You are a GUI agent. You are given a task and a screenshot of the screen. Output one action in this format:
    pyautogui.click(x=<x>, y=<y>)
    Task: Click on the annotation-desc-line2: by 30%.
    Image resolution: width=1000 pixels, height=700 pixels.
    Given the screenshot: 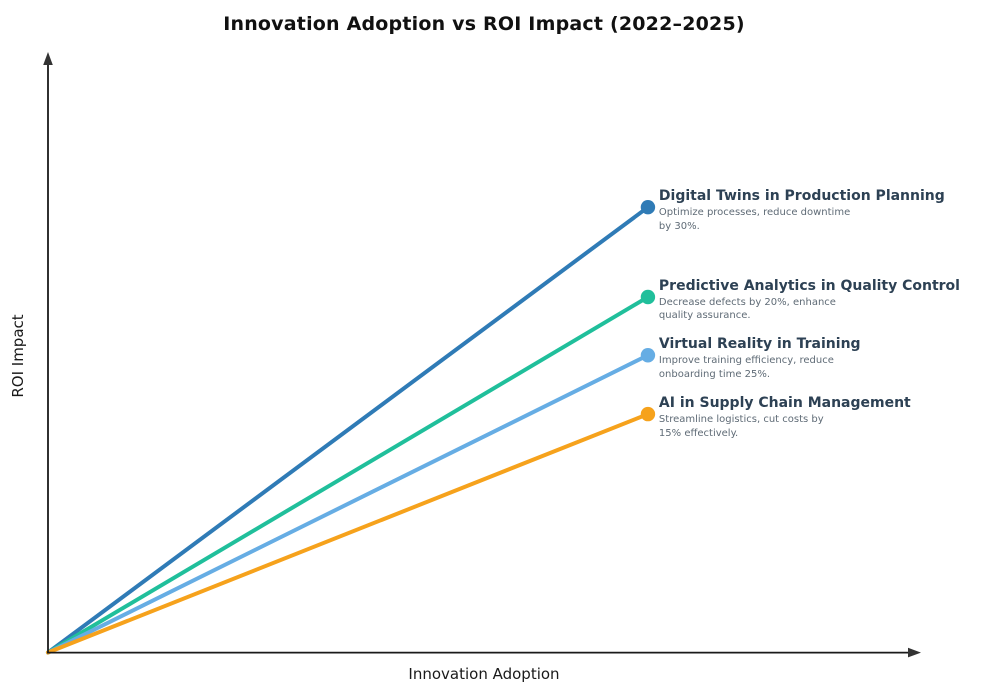 What is the action you would take?
    pyautogui.click(x=679, y=226)
    